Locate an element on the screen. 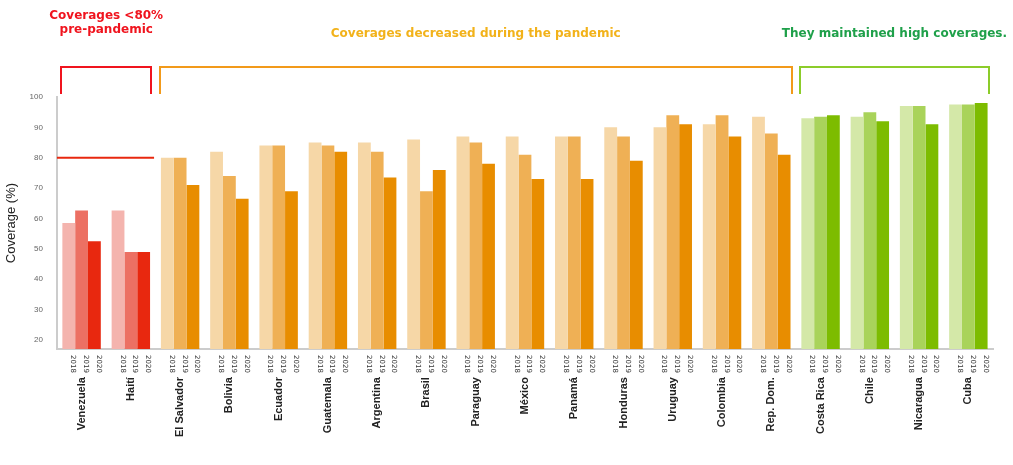  y-tick-label: 20 is located at coordinates (39, 340).